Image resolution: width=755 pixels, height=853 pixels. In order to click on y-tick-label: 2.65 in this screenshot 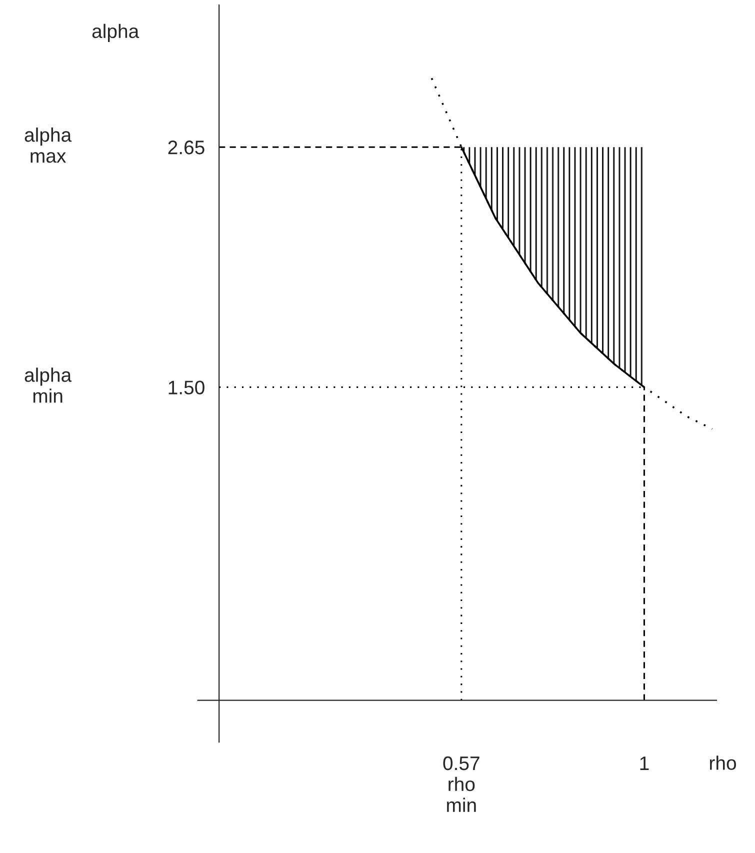, I will do `click(186, 147)`.